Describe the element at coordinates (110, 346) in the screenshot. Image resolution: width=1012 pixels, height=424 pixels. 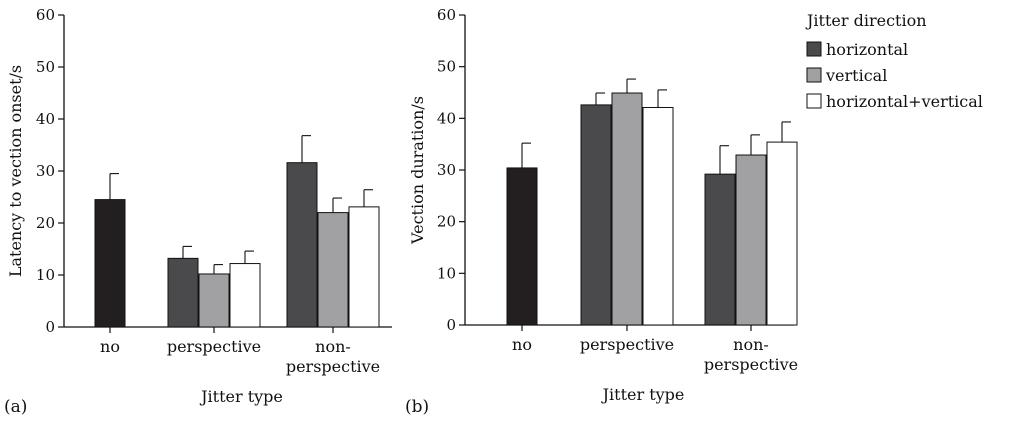
I see `panel-a-category-label-no: no` at that location.